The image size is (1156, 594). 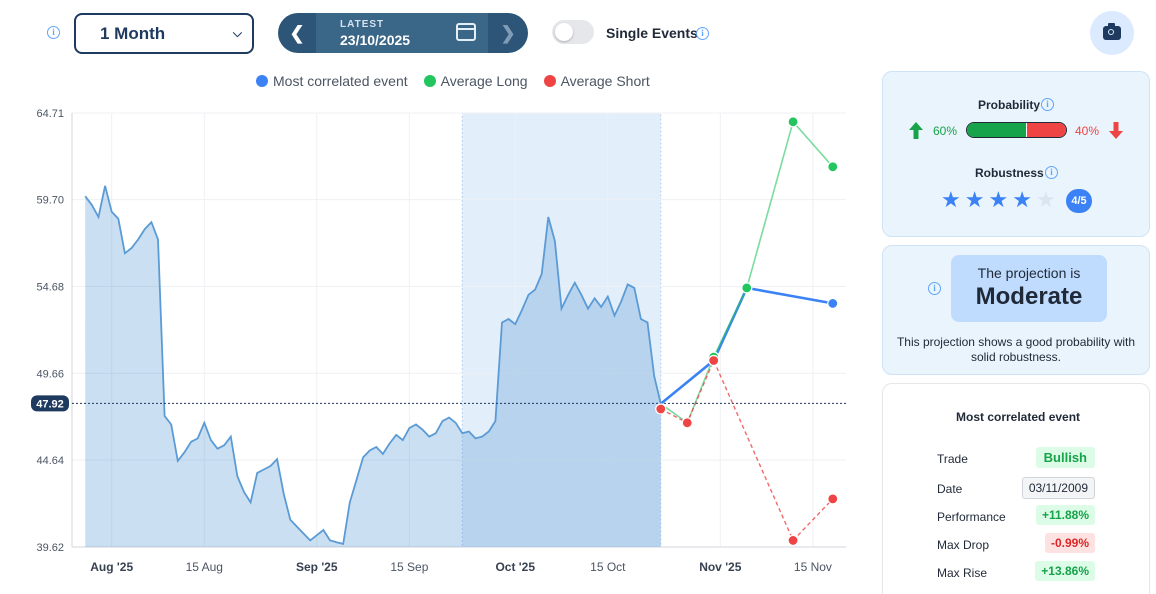 I want to click on legend-label: Average Short, so click(x=605, y=81).